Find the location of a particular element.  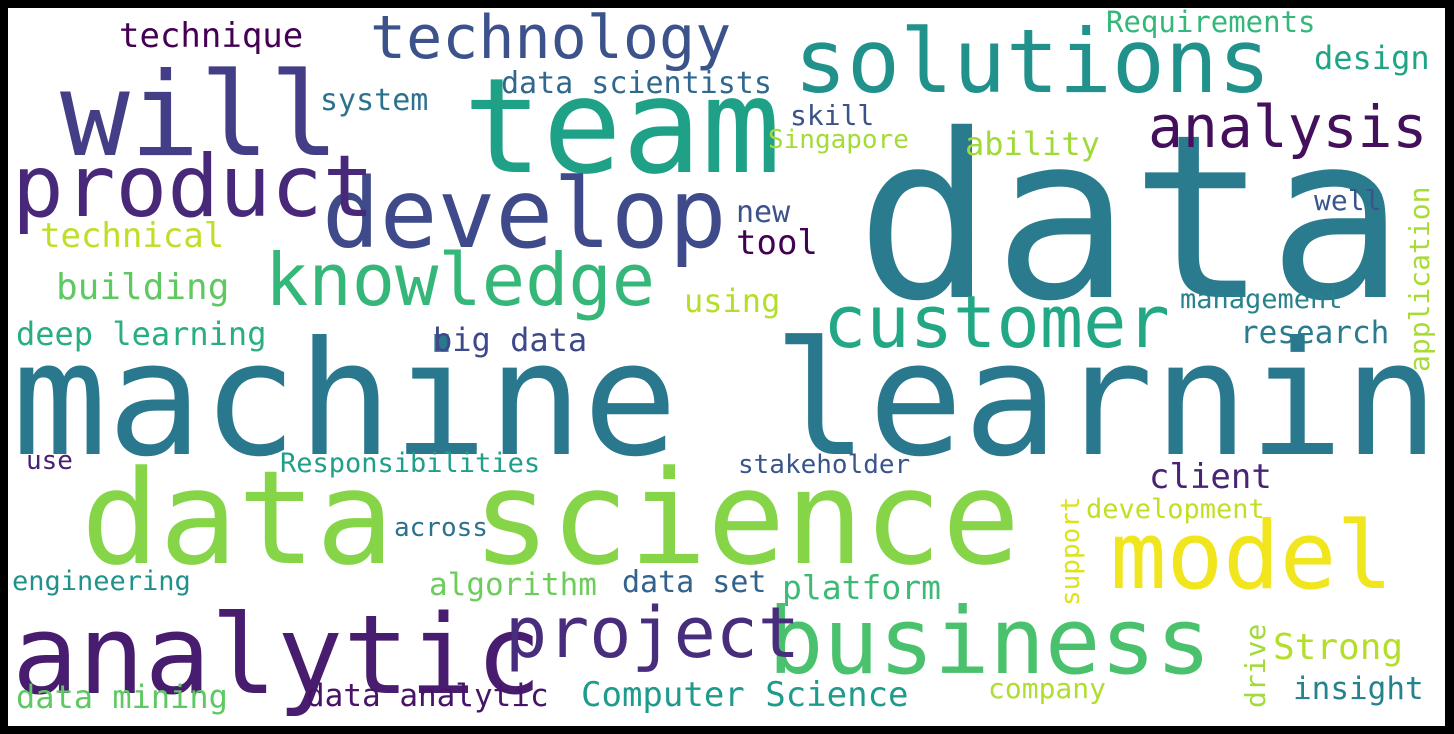

word-singapore: Singapore is located at coordinates (838, 140).